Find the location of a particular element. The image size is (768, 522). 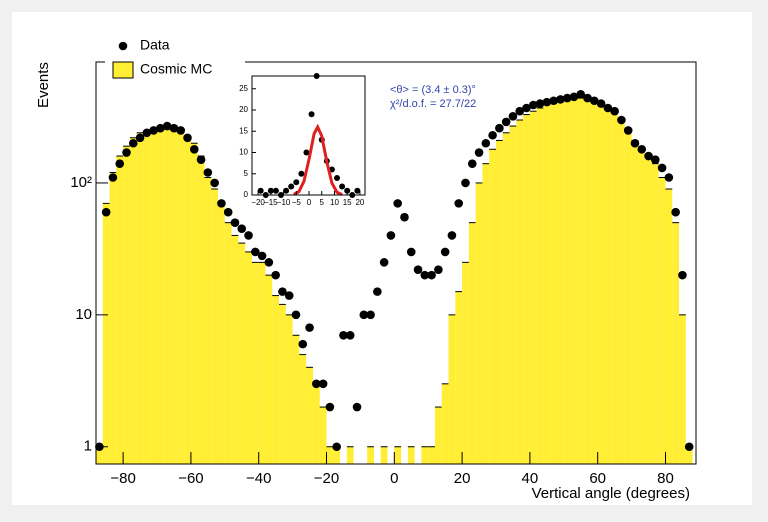

inset-bg is located at coordinates (308, 135).